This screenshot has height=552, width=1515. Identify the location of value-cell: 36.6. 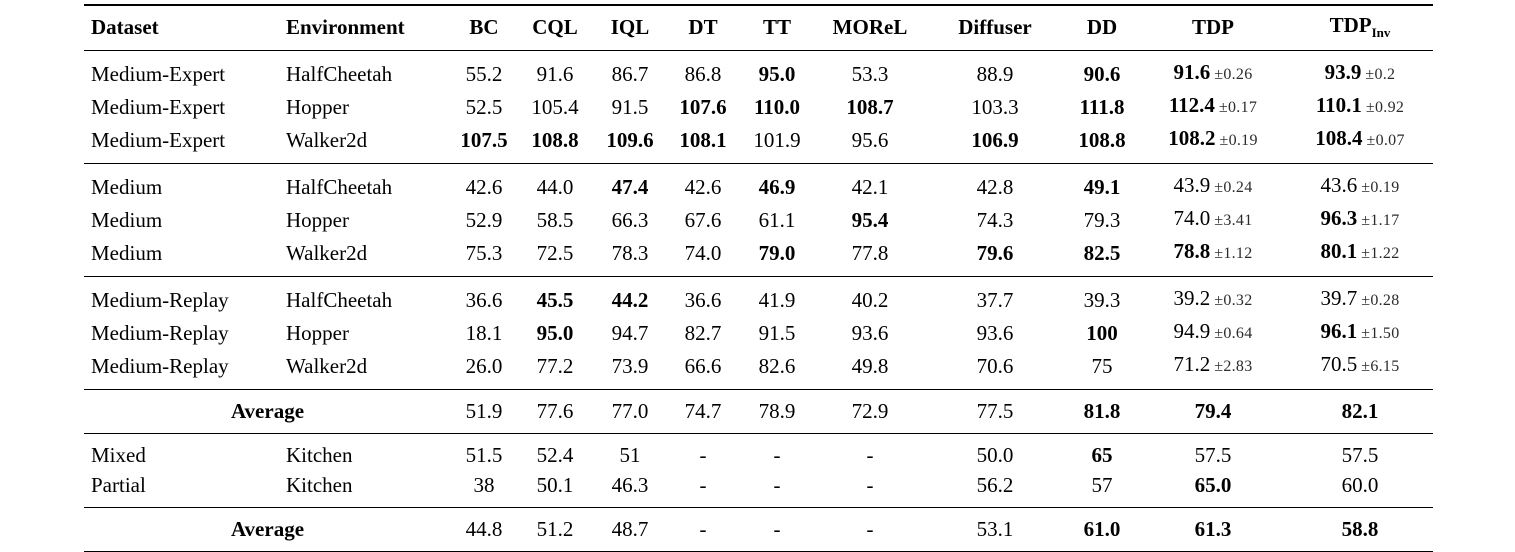
(484, 299).